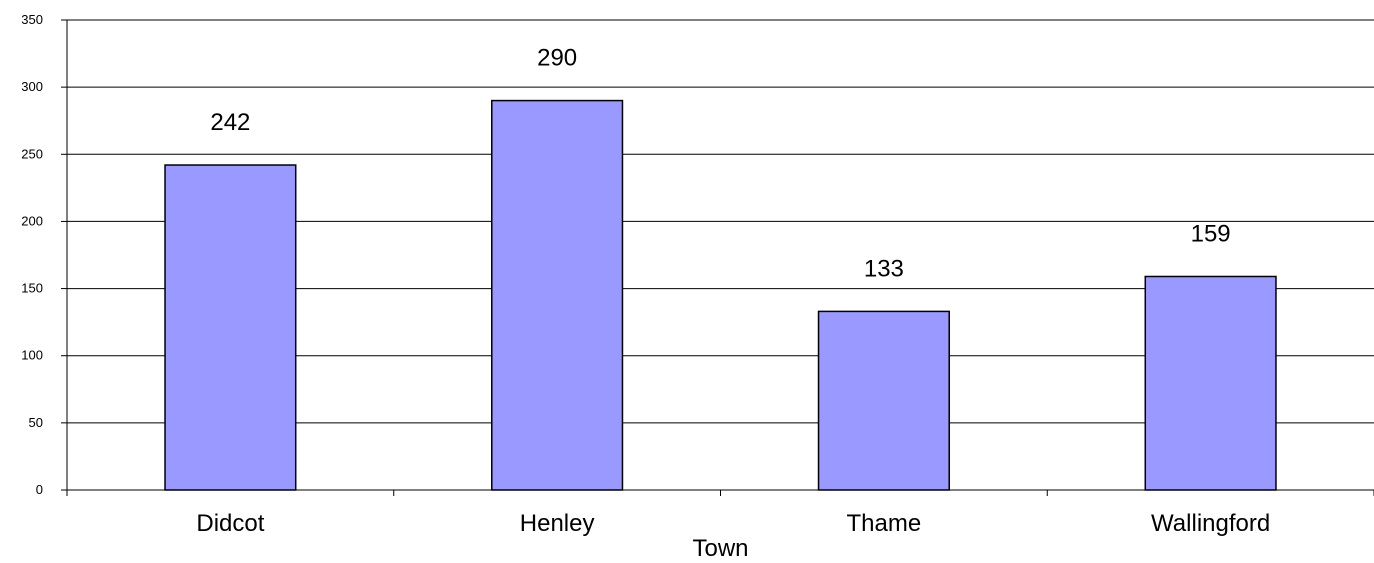 The width and height of the screenshot is (1374, 563). I want to click on data-label: 290, so click(557, 58).